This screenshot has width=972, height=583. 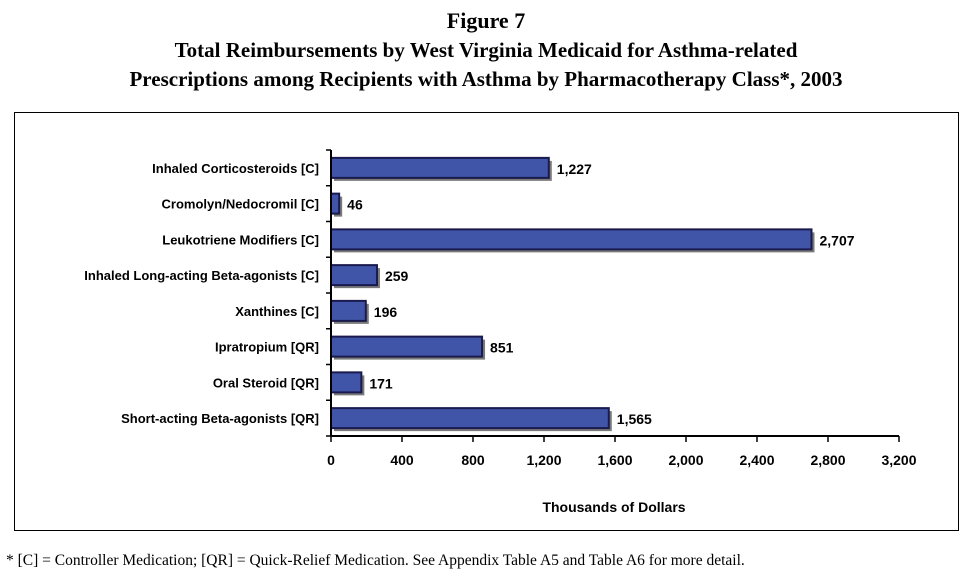 I want to click on figure-label: Figure 7, so click(x=486, y=20).